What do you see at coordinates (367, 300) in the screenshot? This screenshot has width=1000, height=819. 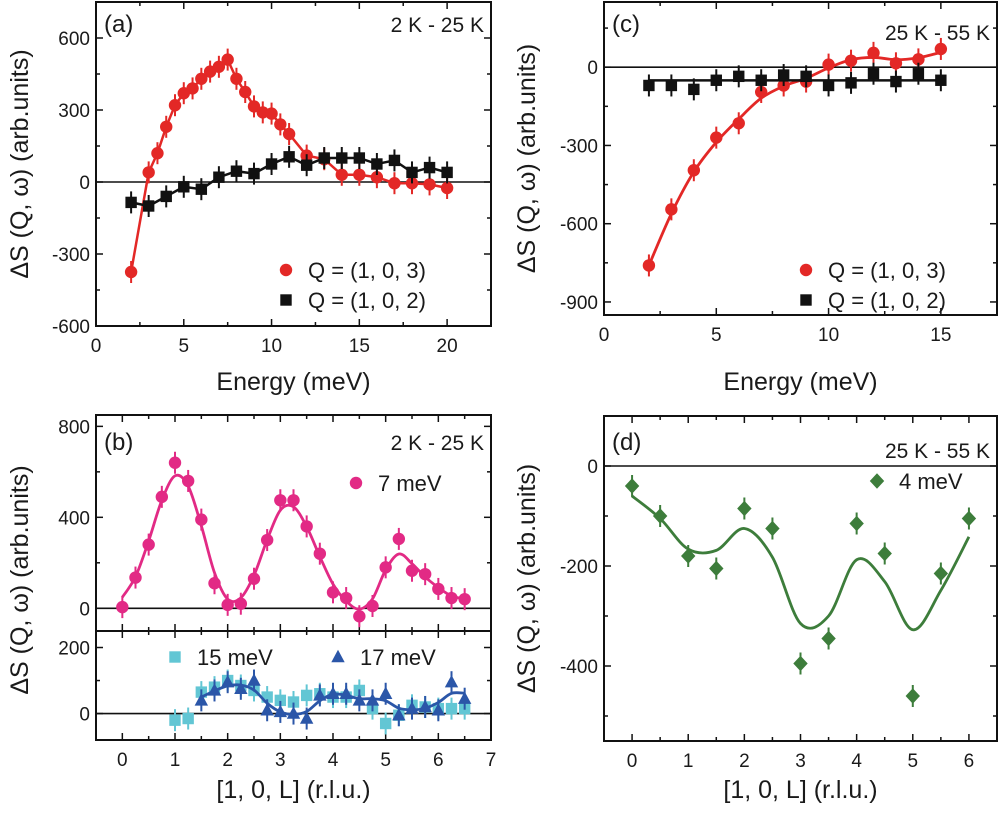 I see `legend-label: Q = (1, 0, 2)` at bounding box center [367, 300].